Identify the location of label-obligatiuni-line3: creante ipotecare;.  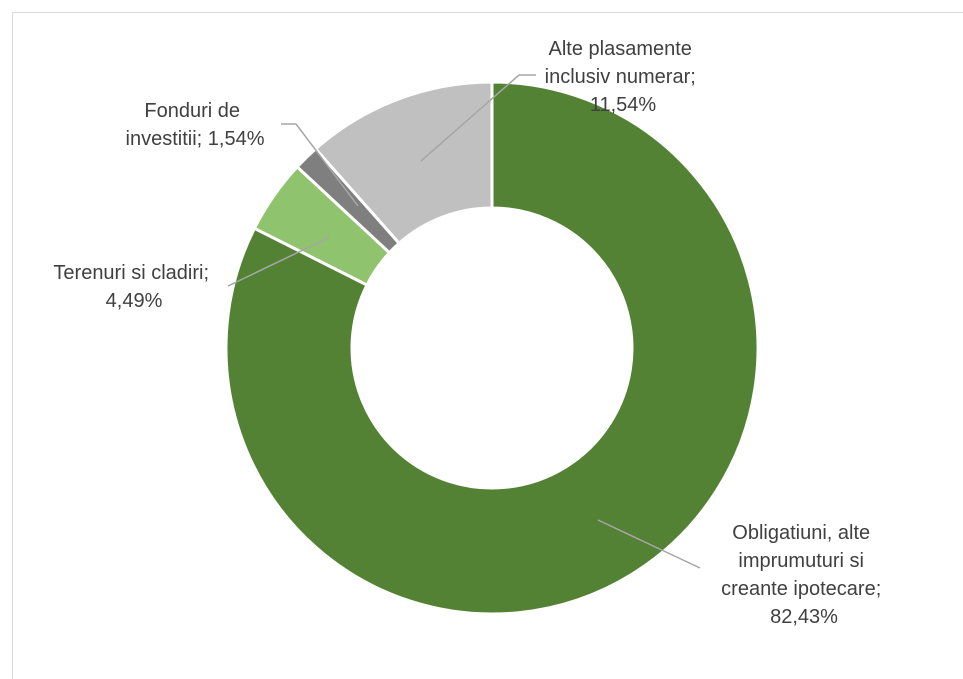
(801, 589).